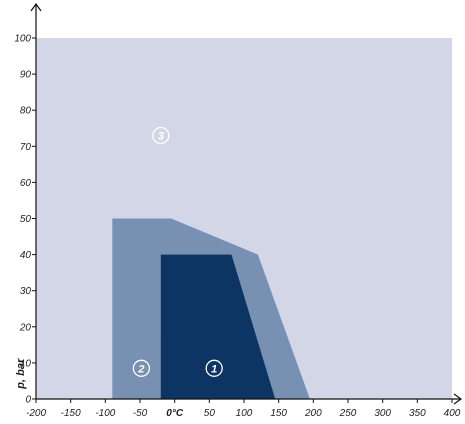 Image resolution: width=465 pixels, height=424 pixels. Describe the element at coordinates (244, 413) in the screenshot. I see `x-tick-label: 100` at that location.